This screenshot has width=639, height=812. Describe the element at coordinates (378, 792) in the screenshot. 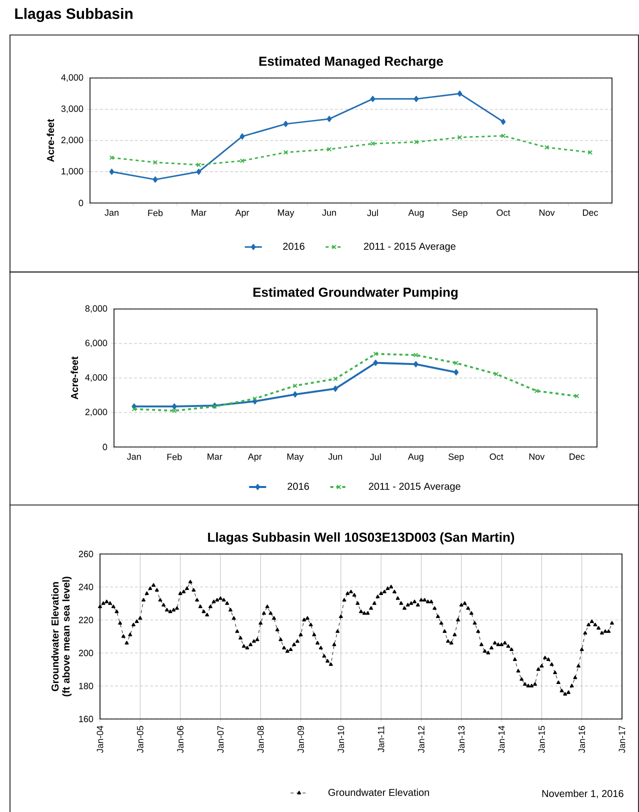

I see `legend-label: Groundwater Elevation` at that location.